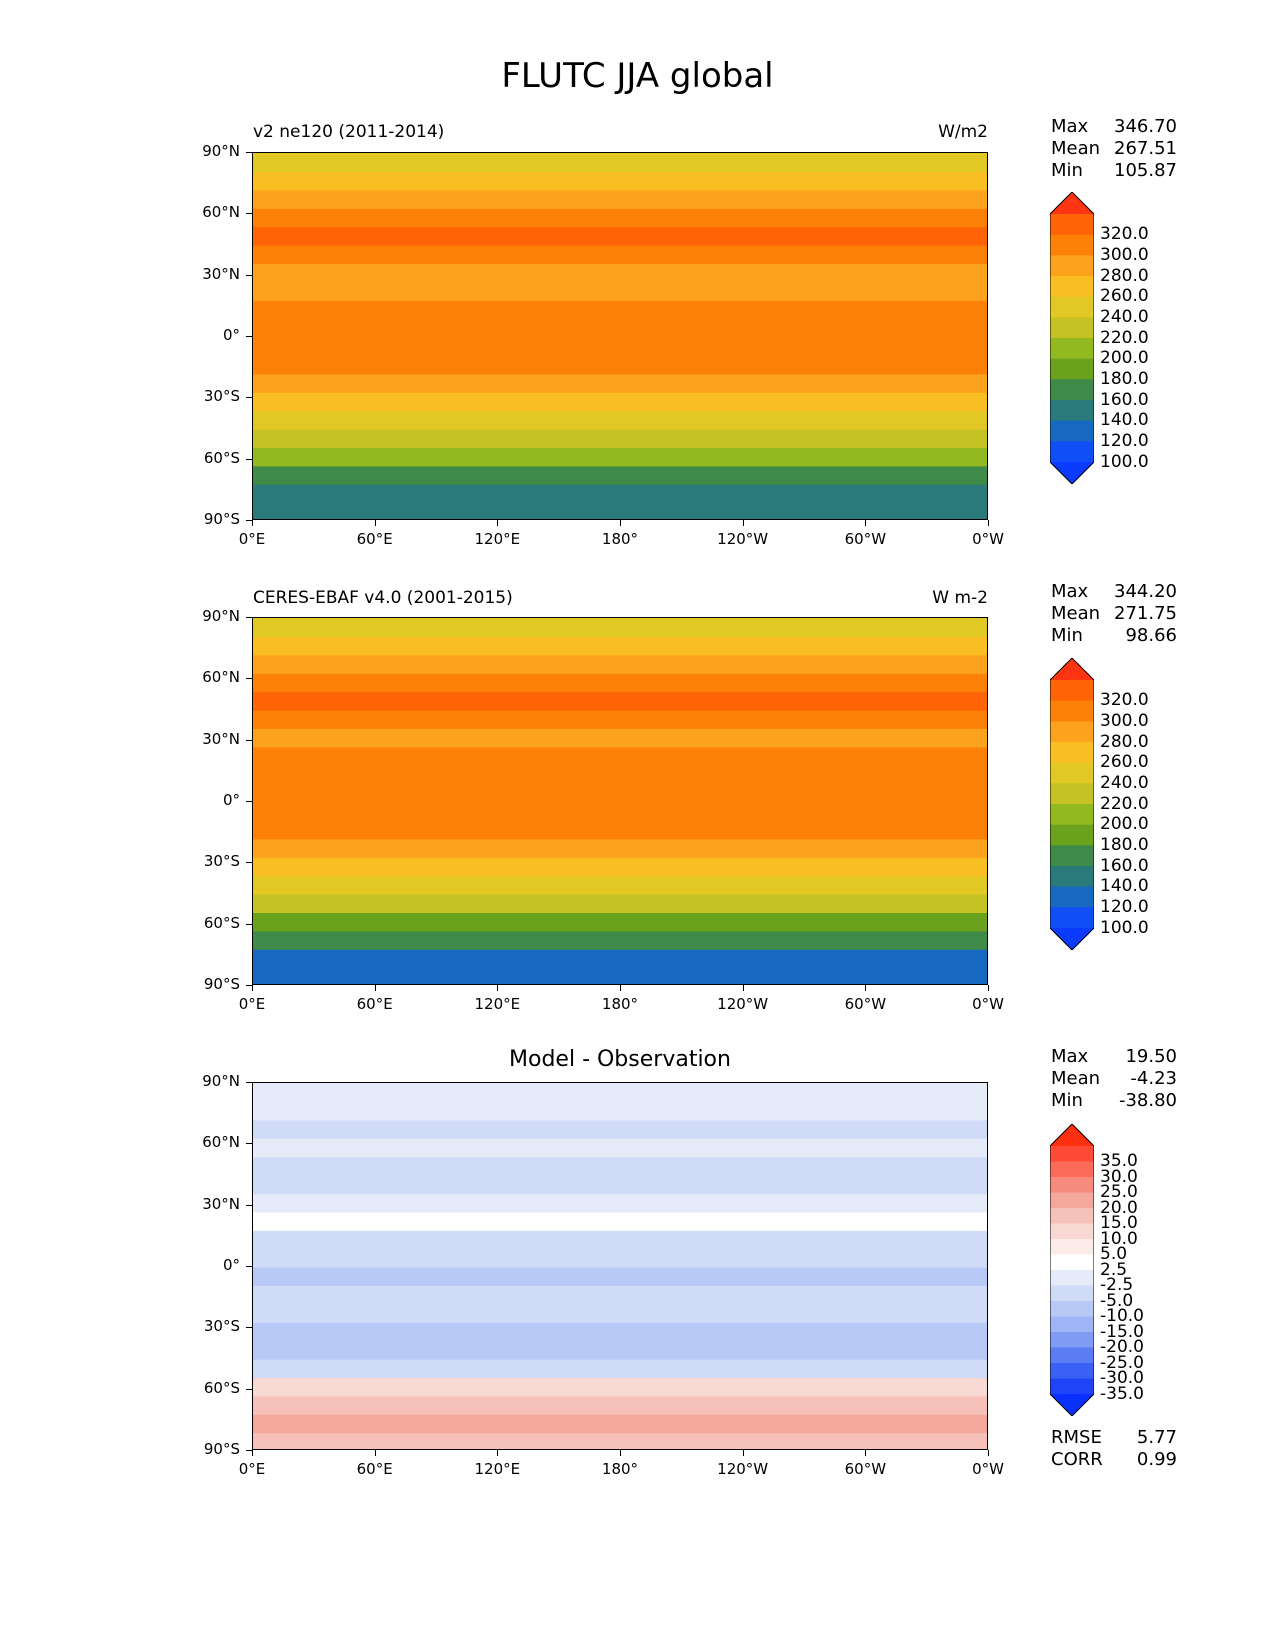 The image size is (1275, 1650). What do you see at coordinates (1124, 844) in the screenshot?
I see `colorbar-label: 180.0` at bounding box center [1124, 844].